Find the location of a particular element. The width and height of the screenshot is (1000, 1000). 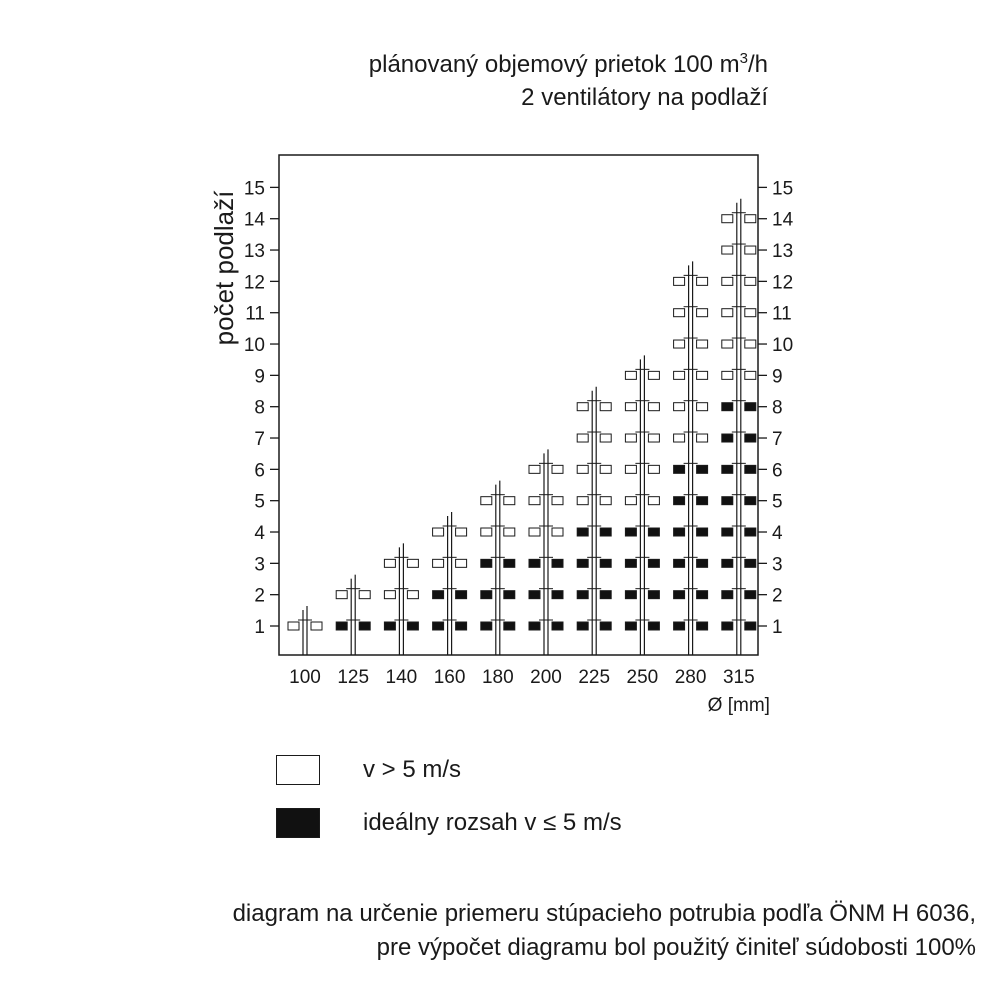

x-tick-label: 160 is located at coordinates (450, 677).